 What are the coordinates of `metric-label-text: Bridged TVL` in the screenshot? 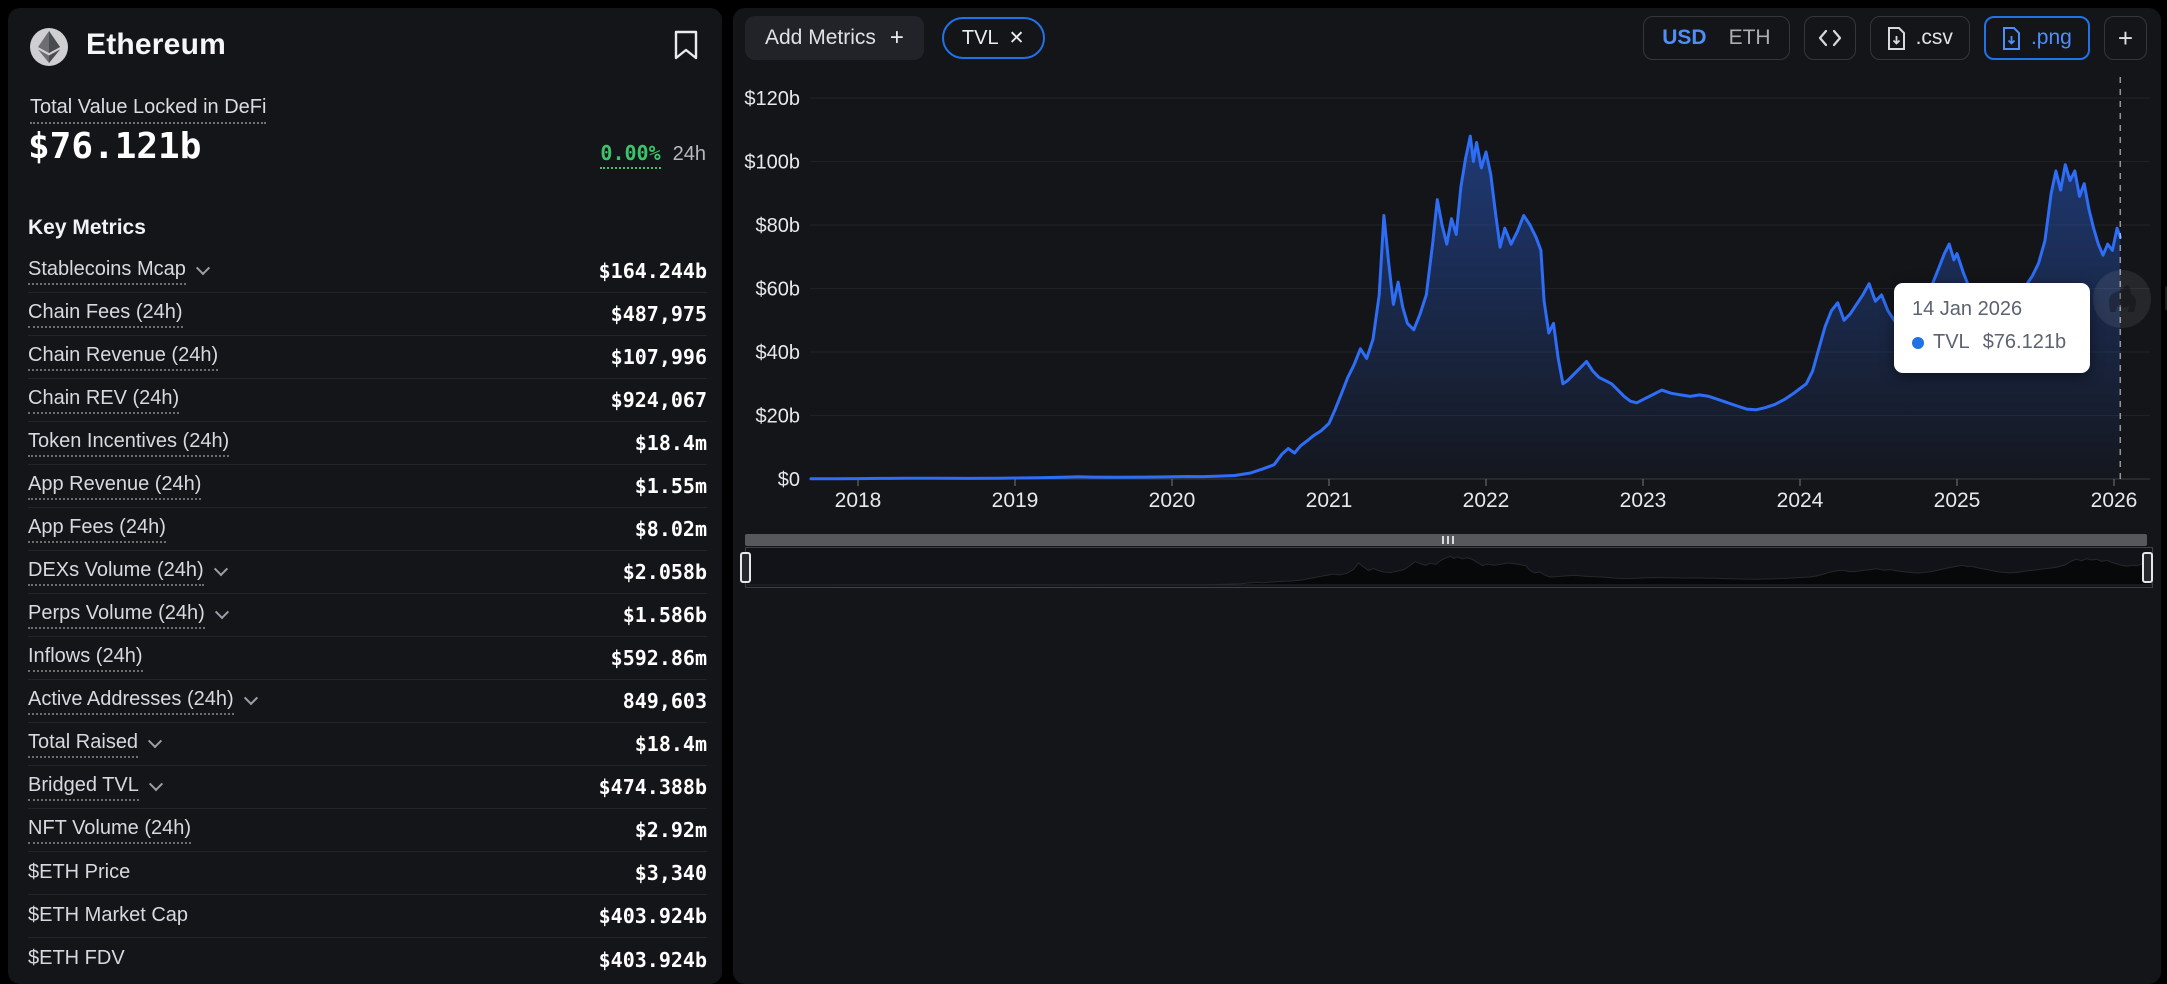 It's located at (83, 787).